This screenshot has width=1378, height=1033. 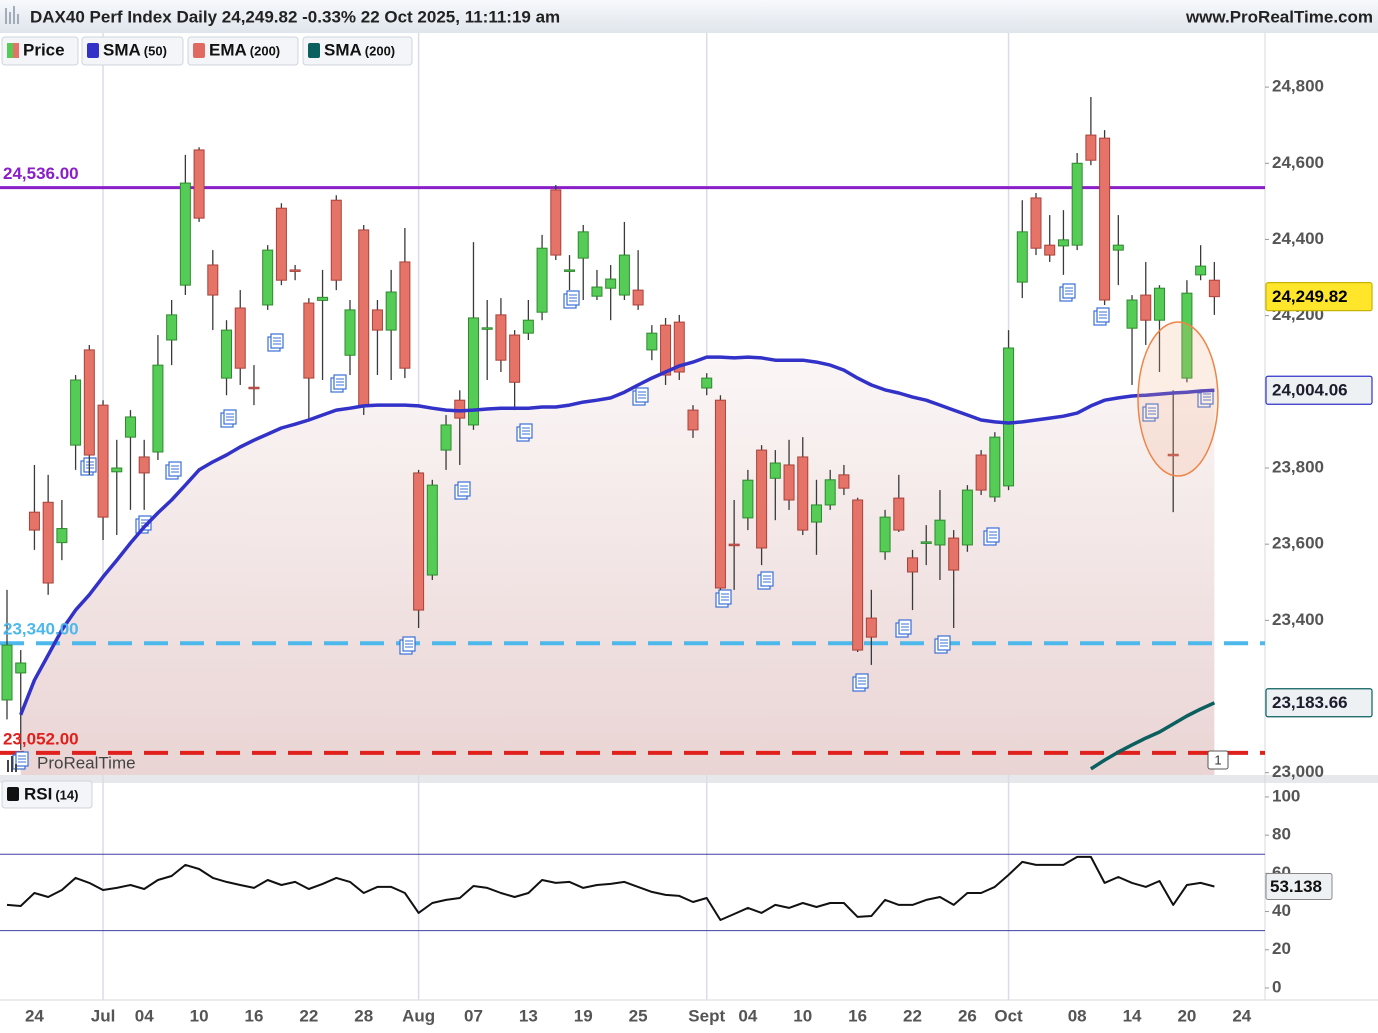 What do you see at coordinates (528, 1015) in the screenshot?
I see `x-tick-label: 13` at bounding box center [528, 1015].